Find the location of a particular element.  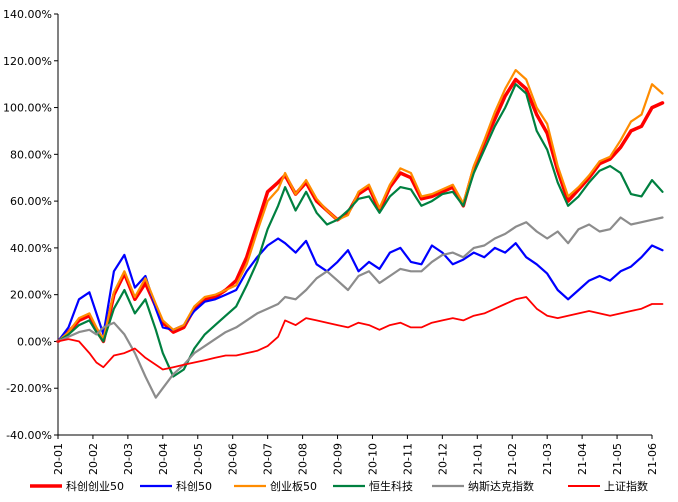

x-tick-label: 20-03 is located at coordinates (128, 459).